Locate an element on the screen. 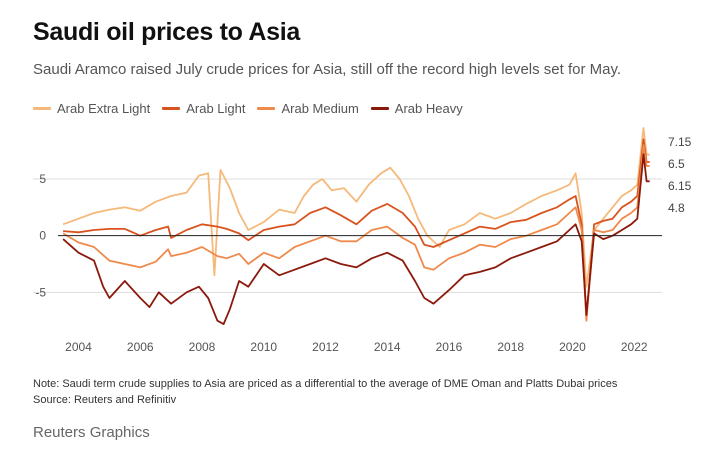  x-tick-label: 2016 is located at coordinates (449, 347).